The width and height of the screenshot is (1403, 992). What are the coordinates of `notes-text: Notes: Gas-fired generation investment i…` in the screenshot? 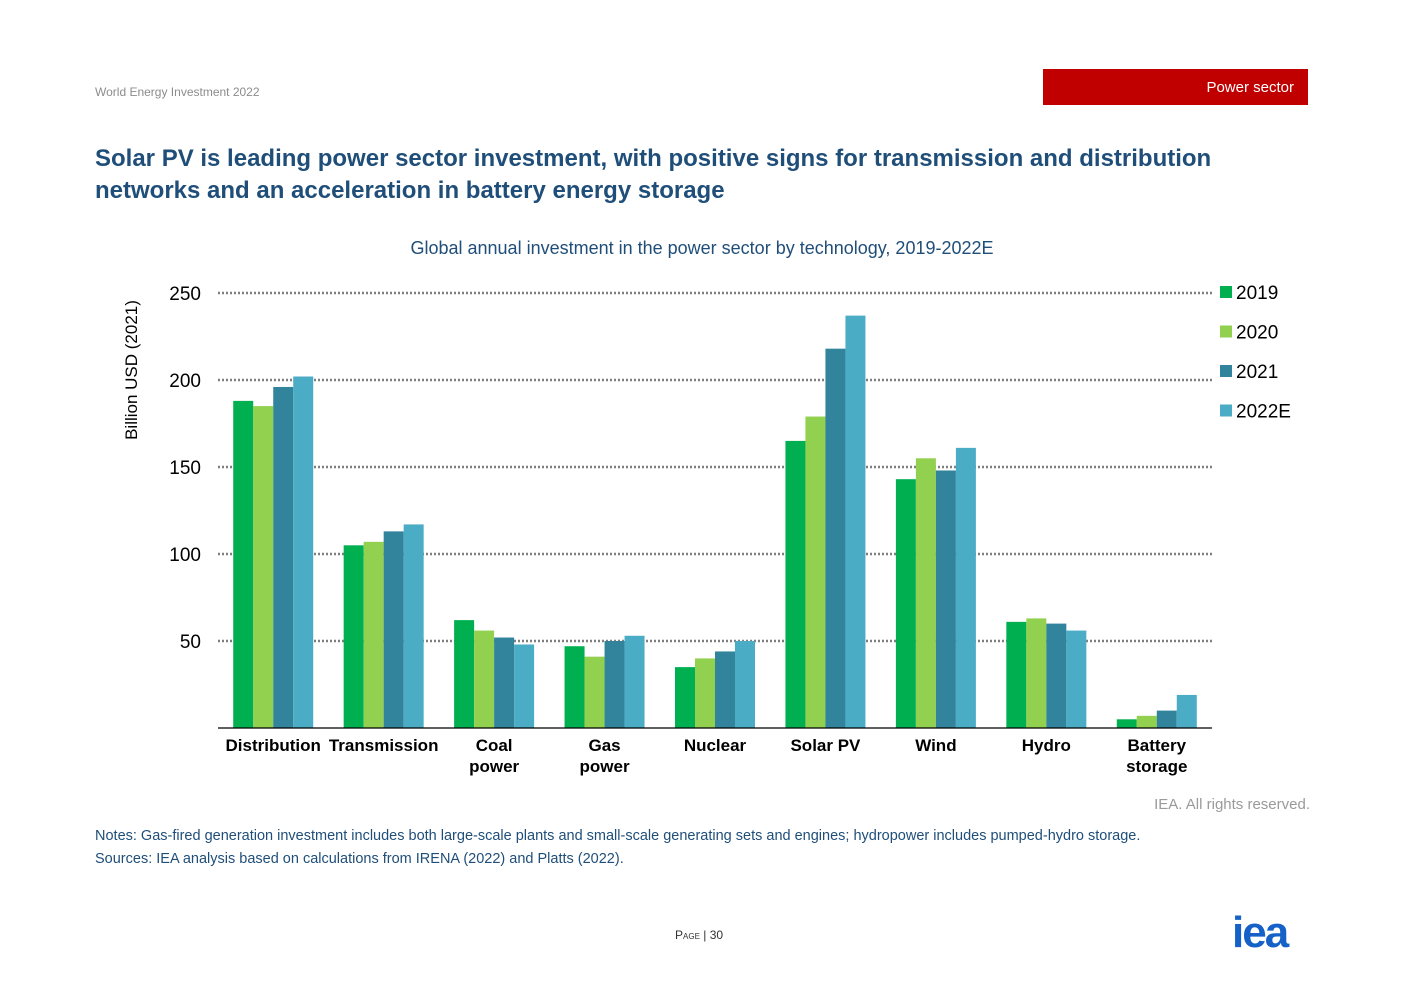 It's located at (618, 836).